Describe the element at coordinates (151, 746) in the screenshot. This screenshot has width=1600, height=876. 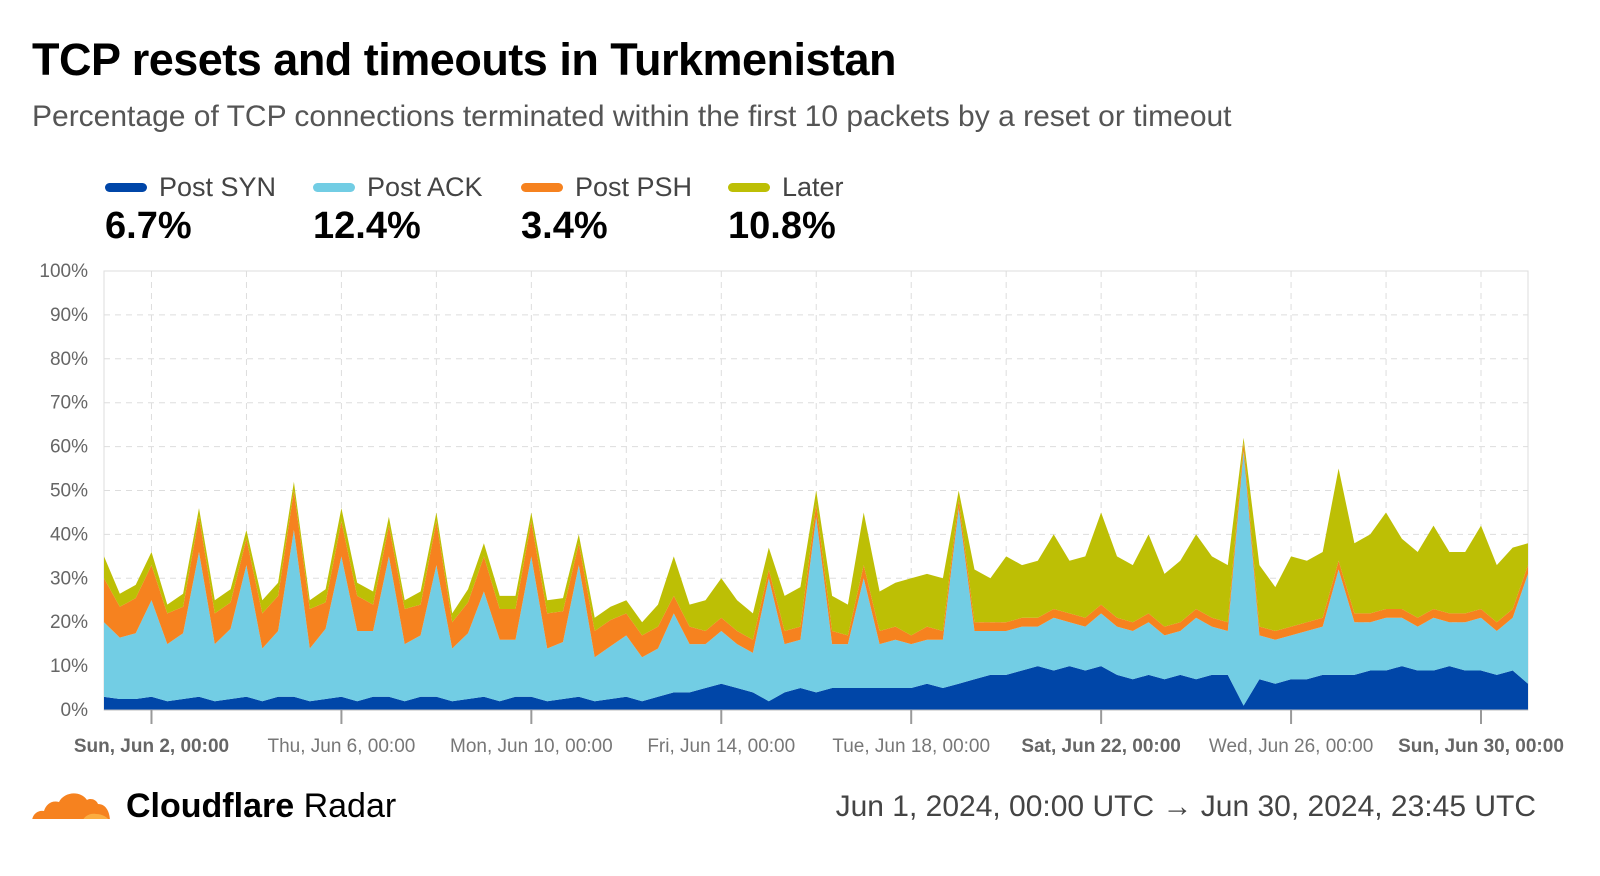
I see `x-tick-label: Sun, Jun 2, 00:00` at that location.